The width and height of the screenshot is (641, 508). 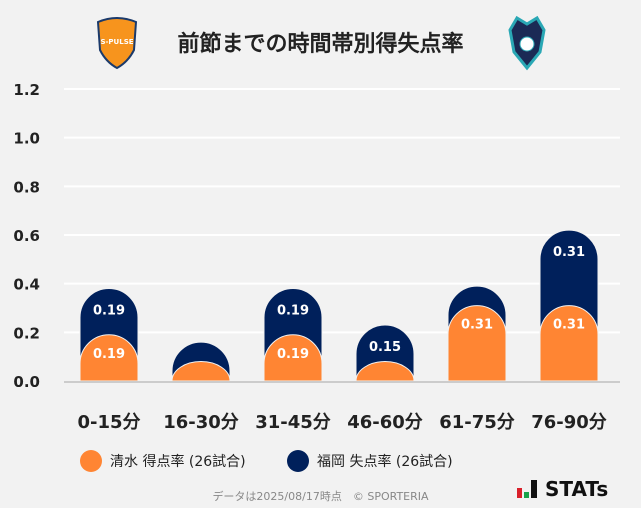 What do you see at coordinates (201, 422) in the screenshot?
I see `x-tick-label: 16-30分` at bounding box center [201, 422].